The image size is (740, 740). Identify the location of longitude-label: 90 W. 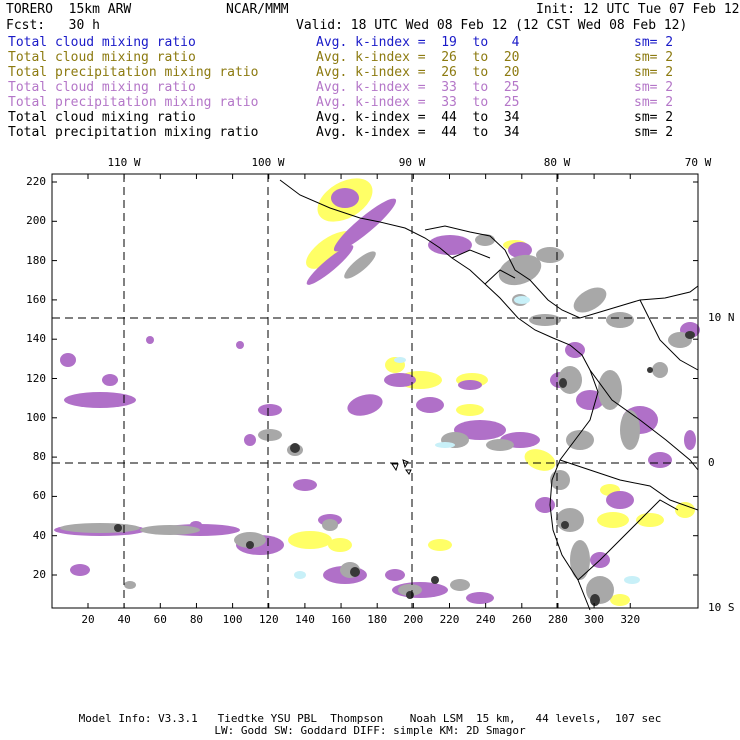
(412, 162).